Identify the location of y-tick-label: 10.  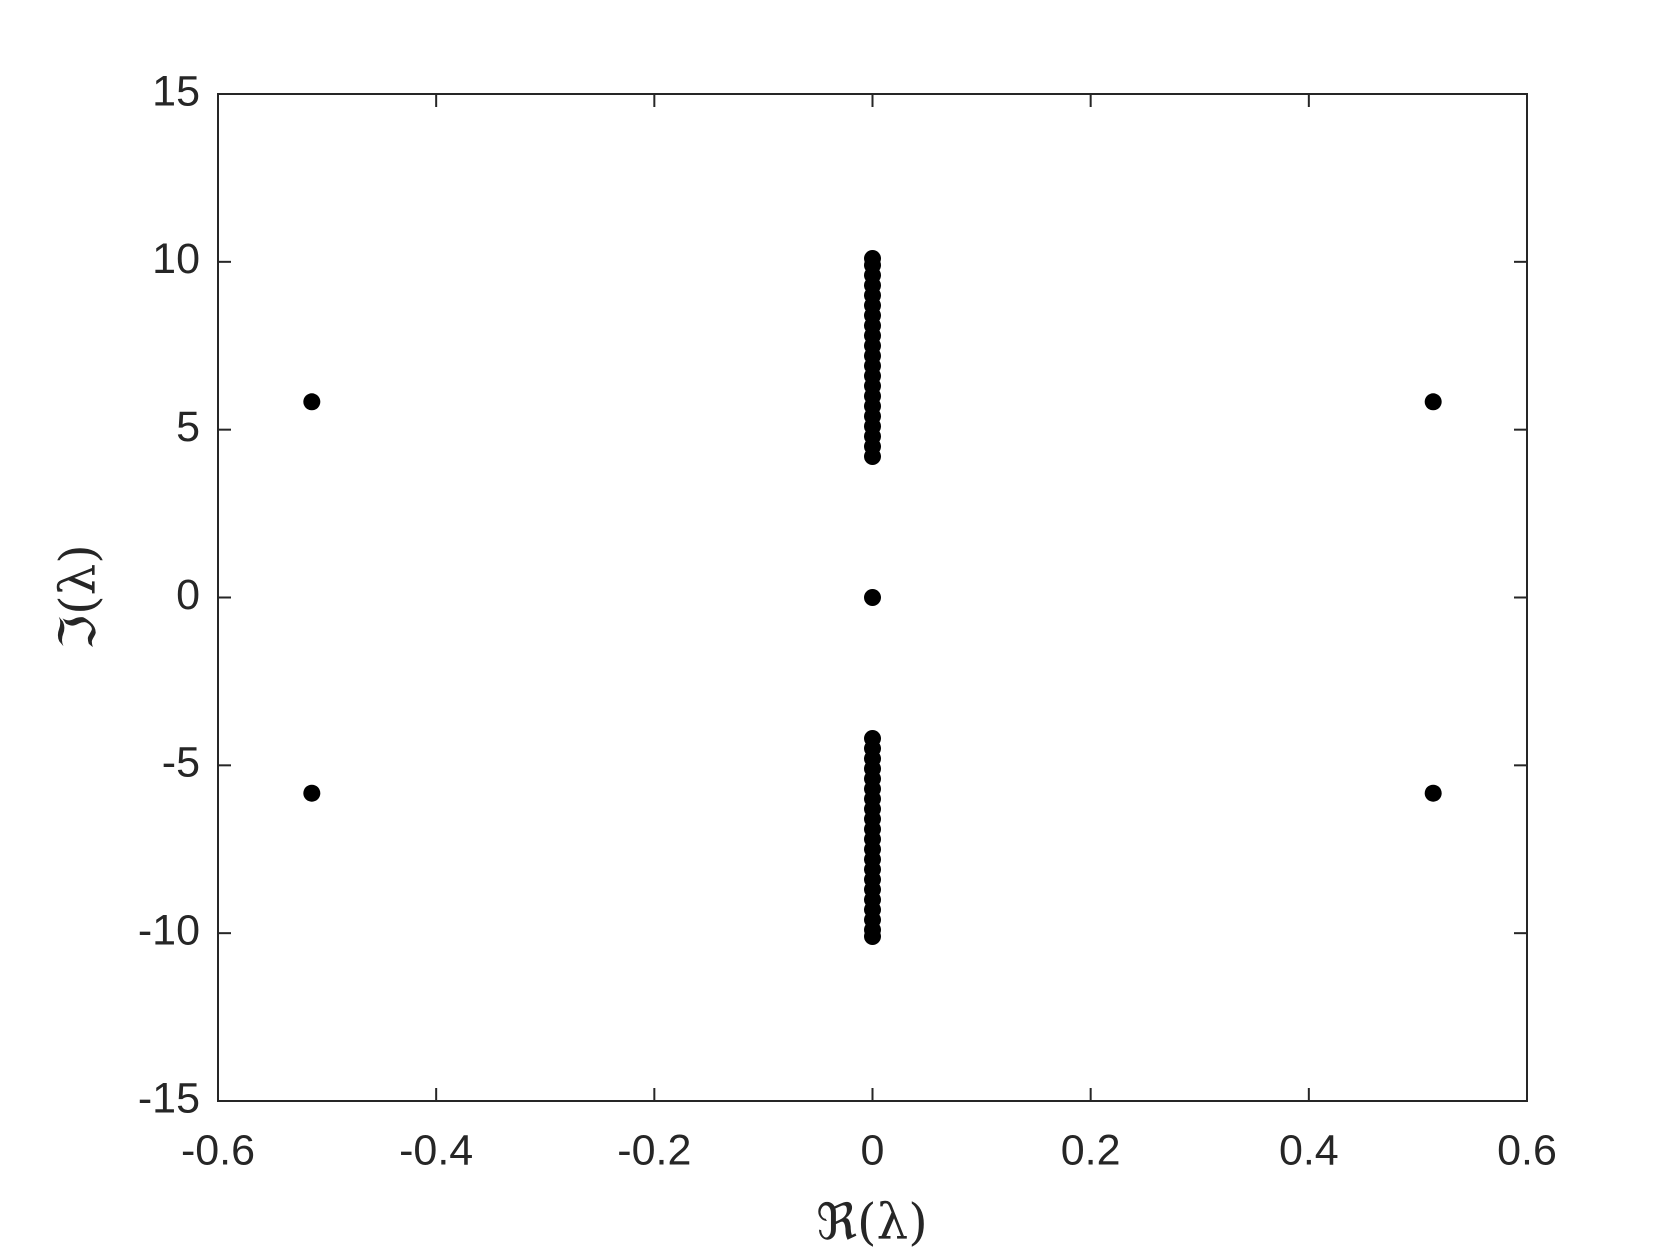
(176, 259).